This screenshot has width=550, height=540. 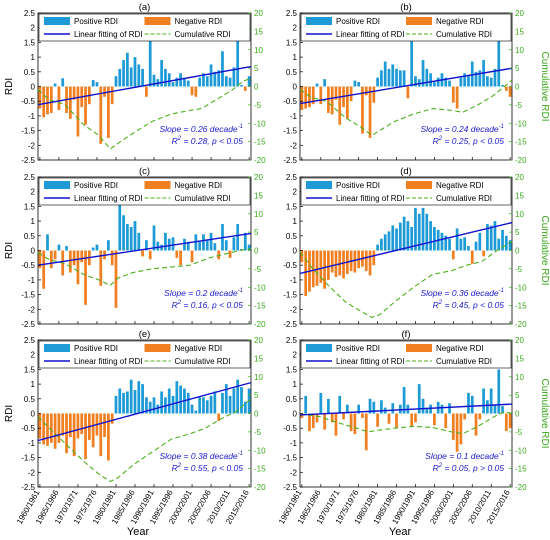 I want to click on slope-annotation: Slope = 0.36 decade-1, so click(x=462, y=293).